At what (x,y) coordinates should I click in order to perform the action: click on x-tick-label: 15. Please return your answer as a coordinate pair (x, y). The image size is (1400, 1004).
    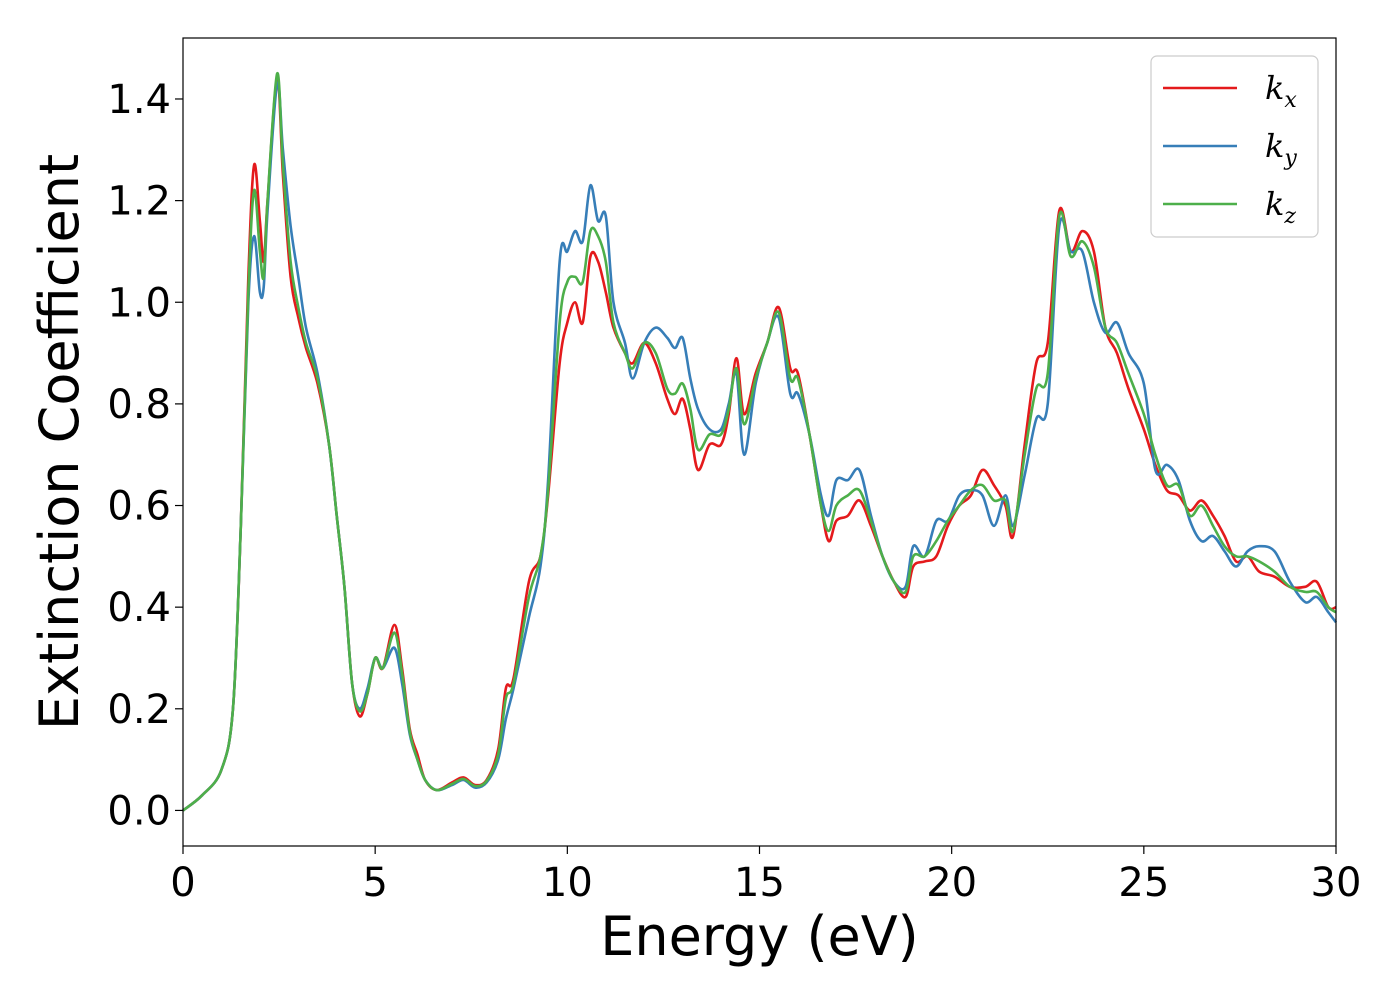
    Looking at the image, I should click on (759, 883).